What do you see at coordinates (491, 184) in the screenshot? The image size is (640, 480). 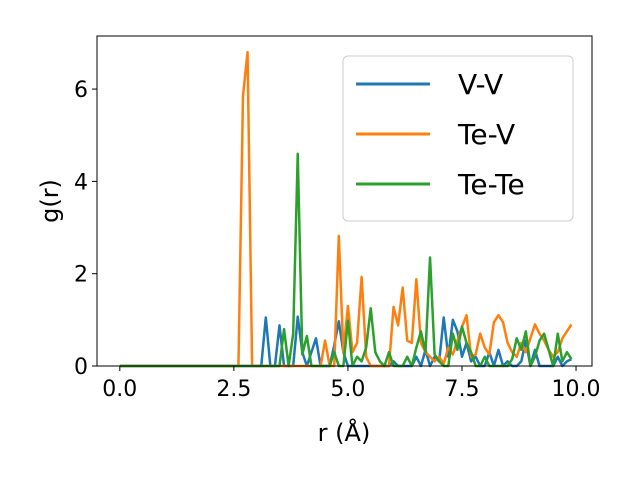 I see `legend-label-te-te: Te-Te` at bounding box center [491, 184].